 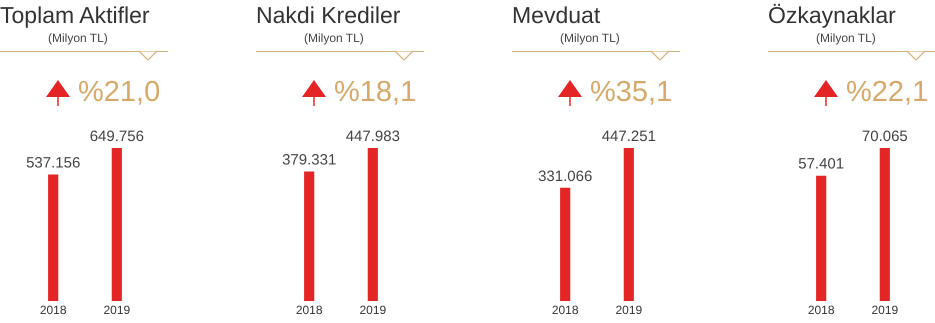 I want to click on text: %18,1, so click(x=375, y=92).